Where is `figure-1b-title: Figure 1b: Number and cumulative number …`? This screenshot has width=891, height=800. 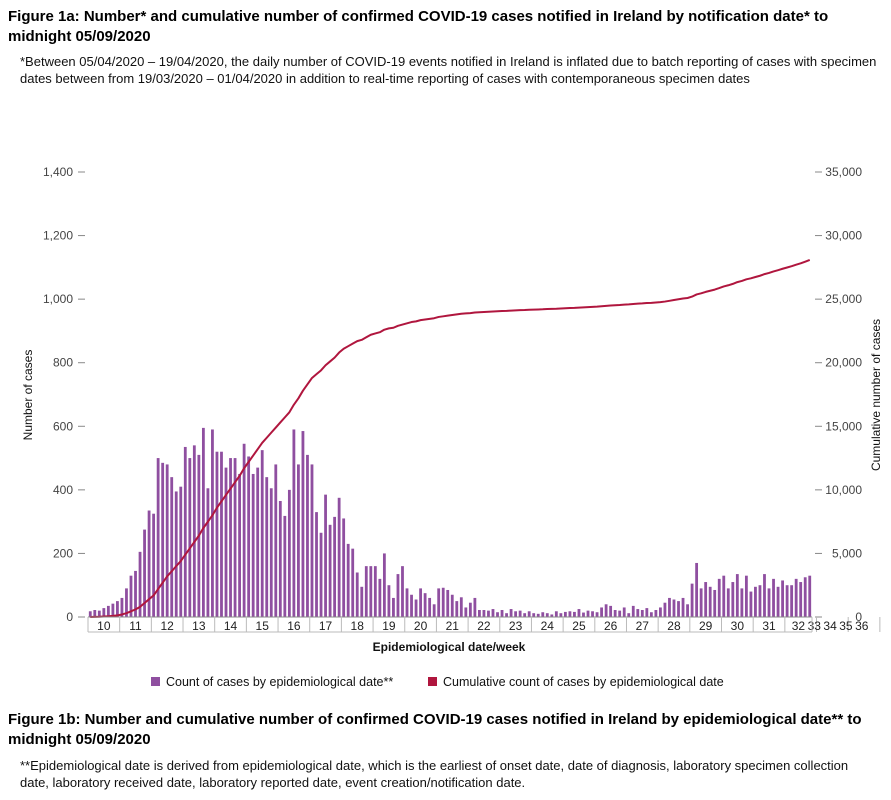 figure-1b-title: Figure 1b: Number and cumulative number … is located at coordinates (435, 729).